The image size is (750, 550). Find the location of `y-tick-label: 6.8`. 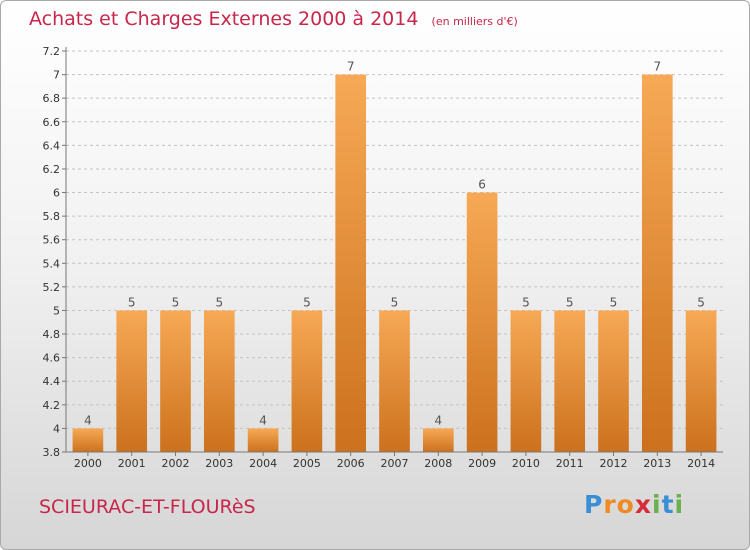

y-tick-label: 6.8 is located at coordinates (52, 98).